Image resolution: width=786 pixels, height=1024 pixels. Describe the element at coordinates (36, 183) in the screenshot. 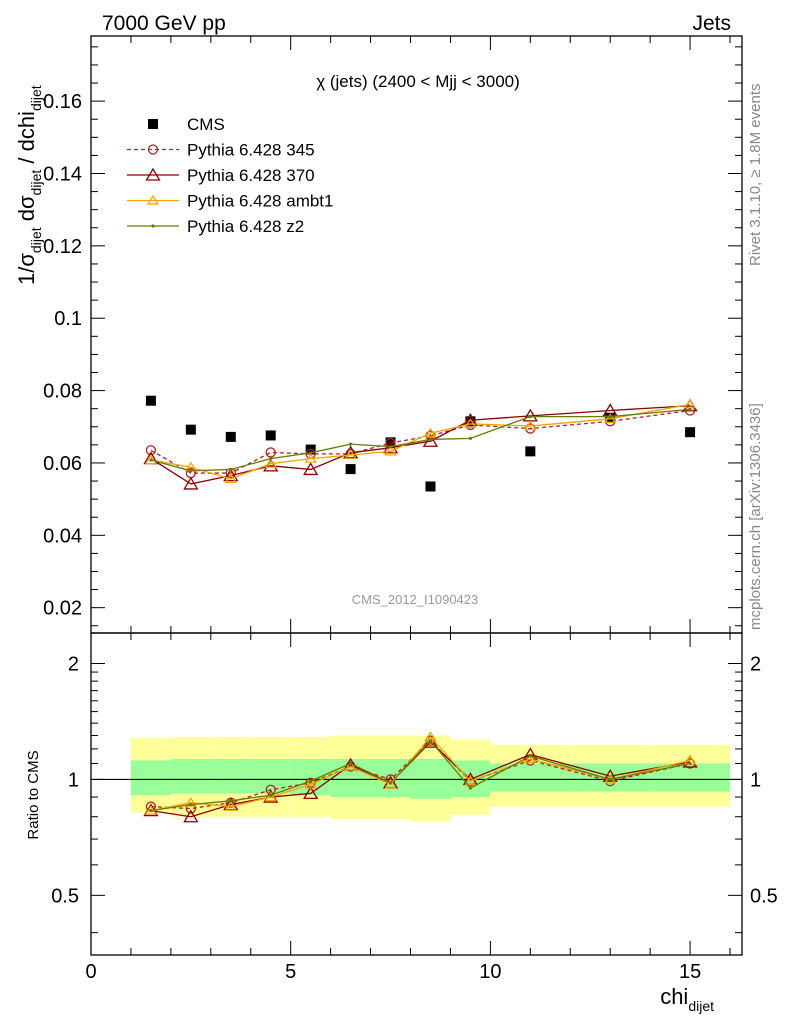

I see `y-label-sub-2: dijet` at that location.